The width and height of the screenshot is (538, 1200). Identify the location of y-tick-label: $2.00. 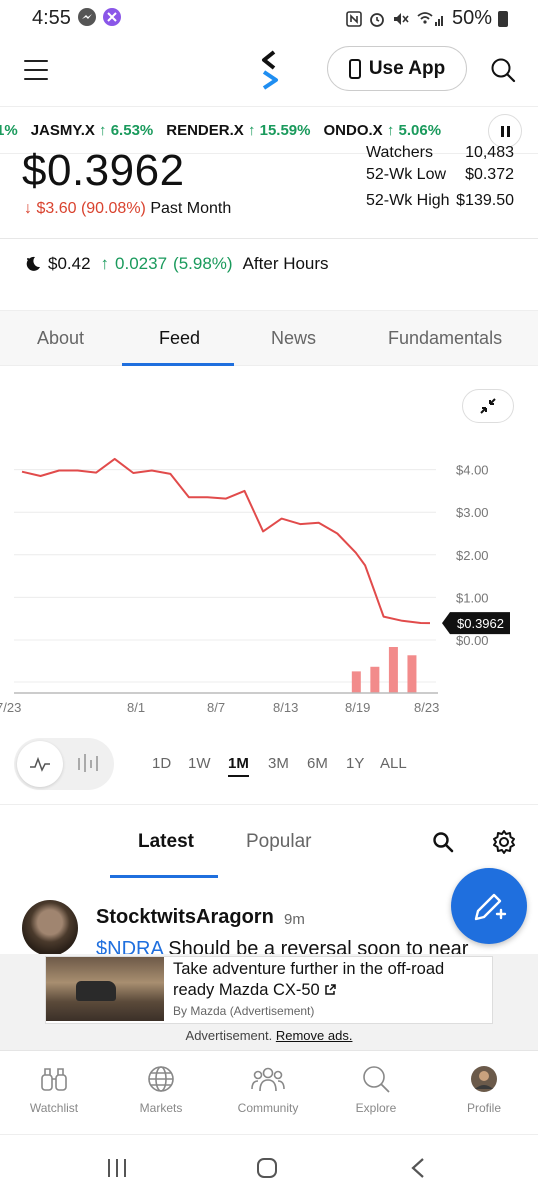
(472, 555).